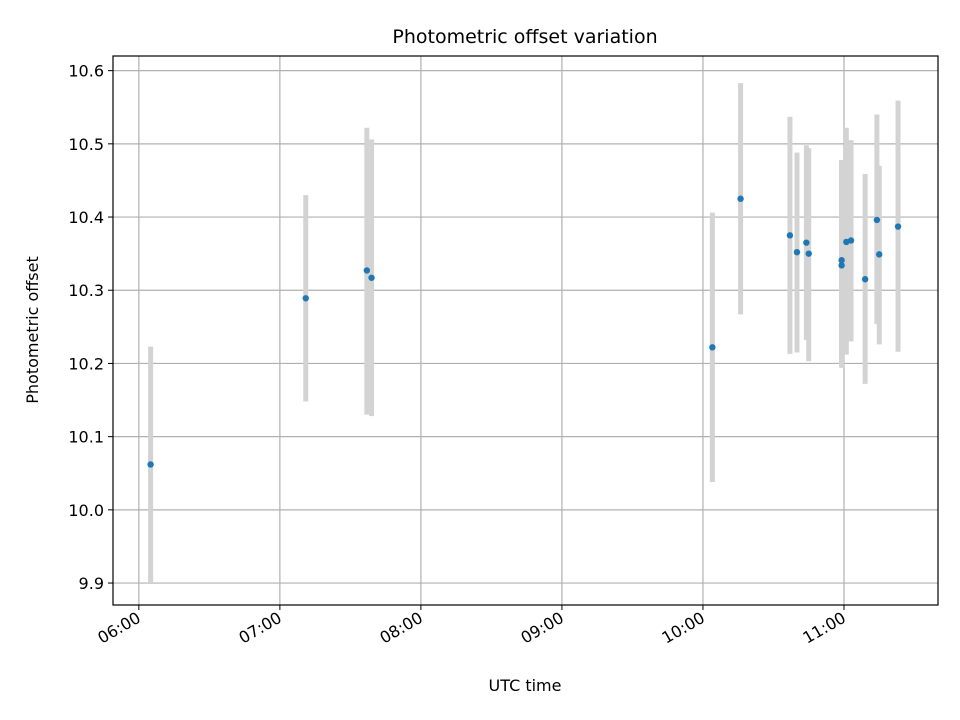 The width and height of the screenshot is (960, 720). I want to click on y-tick-label: 10.6, so click(86, 71).